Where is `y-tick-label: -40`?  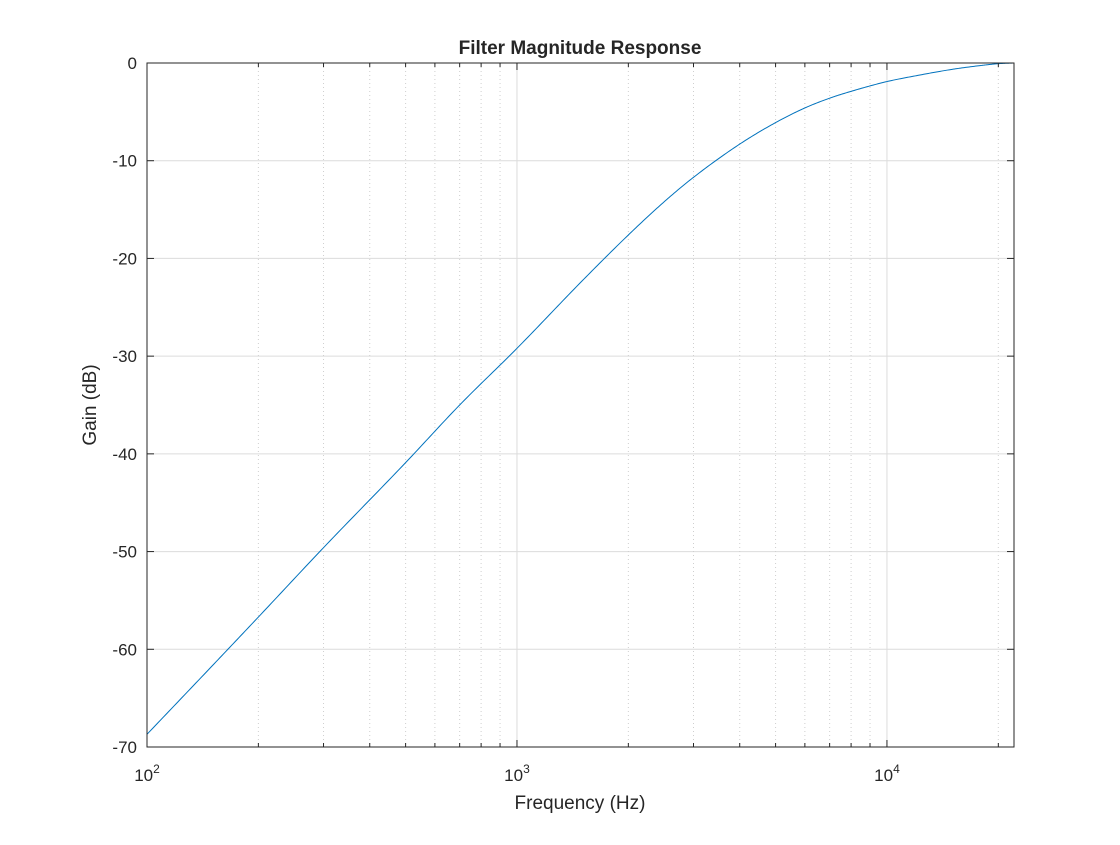 y-tick-label: -40 is located at coordinates (124, 454).